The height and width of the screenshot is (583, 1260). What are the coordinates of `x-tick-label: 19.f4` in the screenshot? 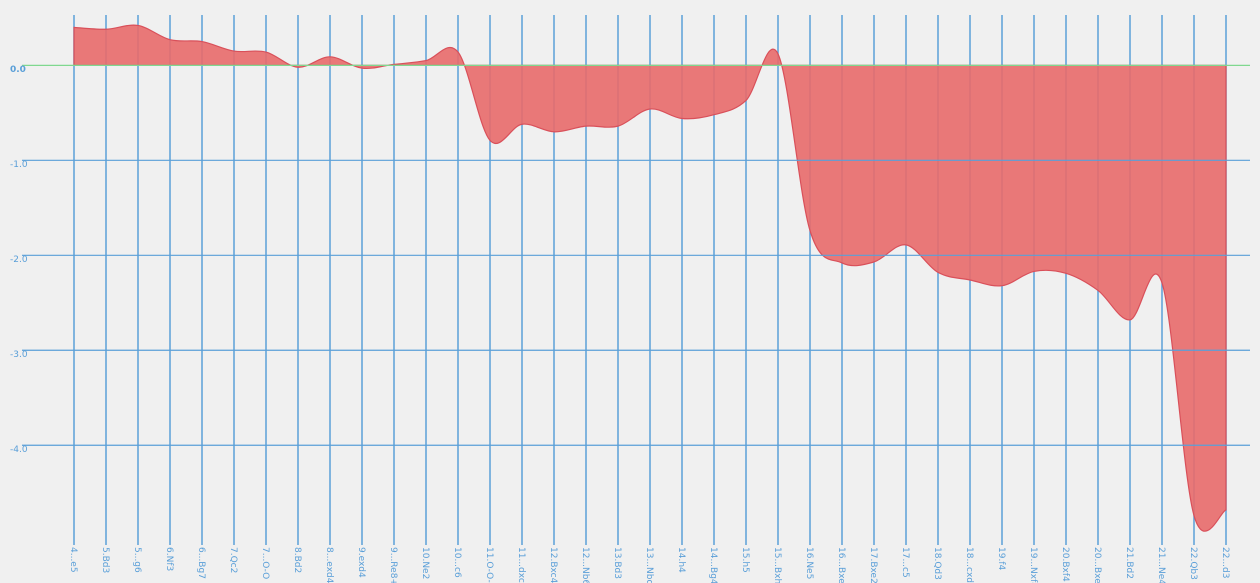 It's located at (1001, 558).